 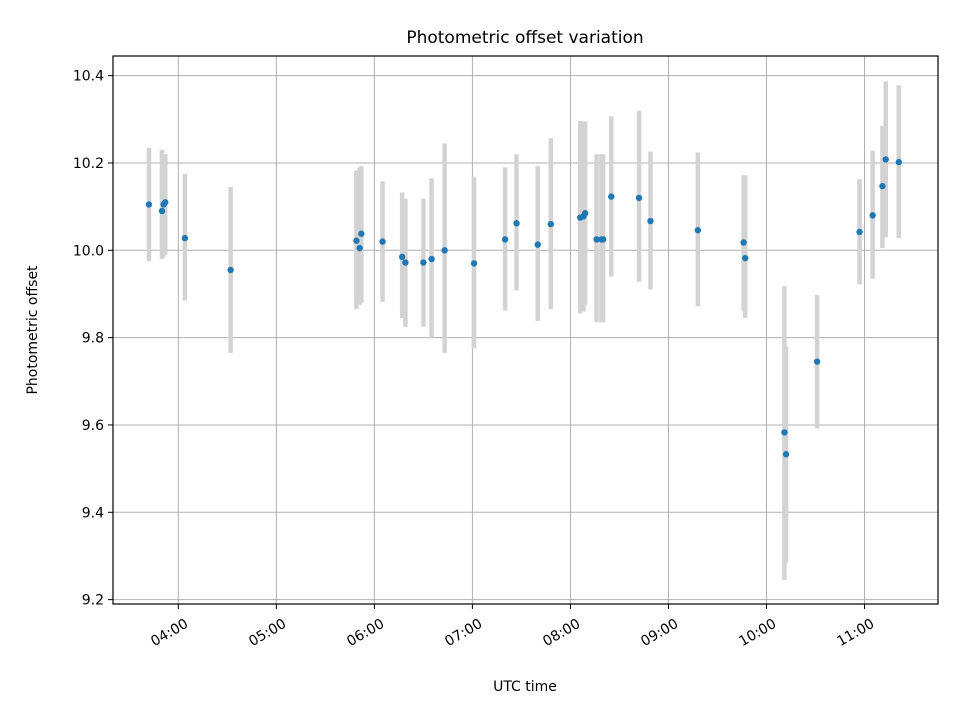 I want to click on x-tick-label: 10:00, so click(x=757, y=633).